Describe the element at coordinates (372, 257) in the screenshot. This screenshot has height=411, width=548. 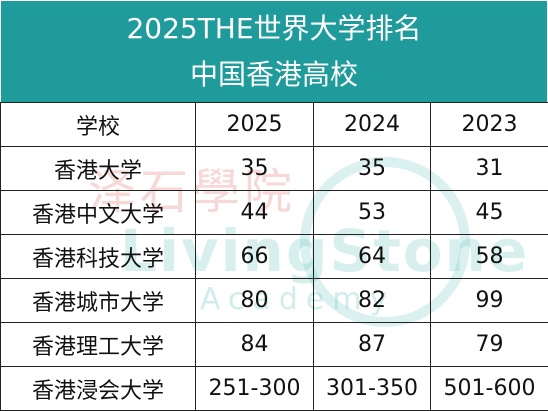
I see `rank-2024: 64` at that location.